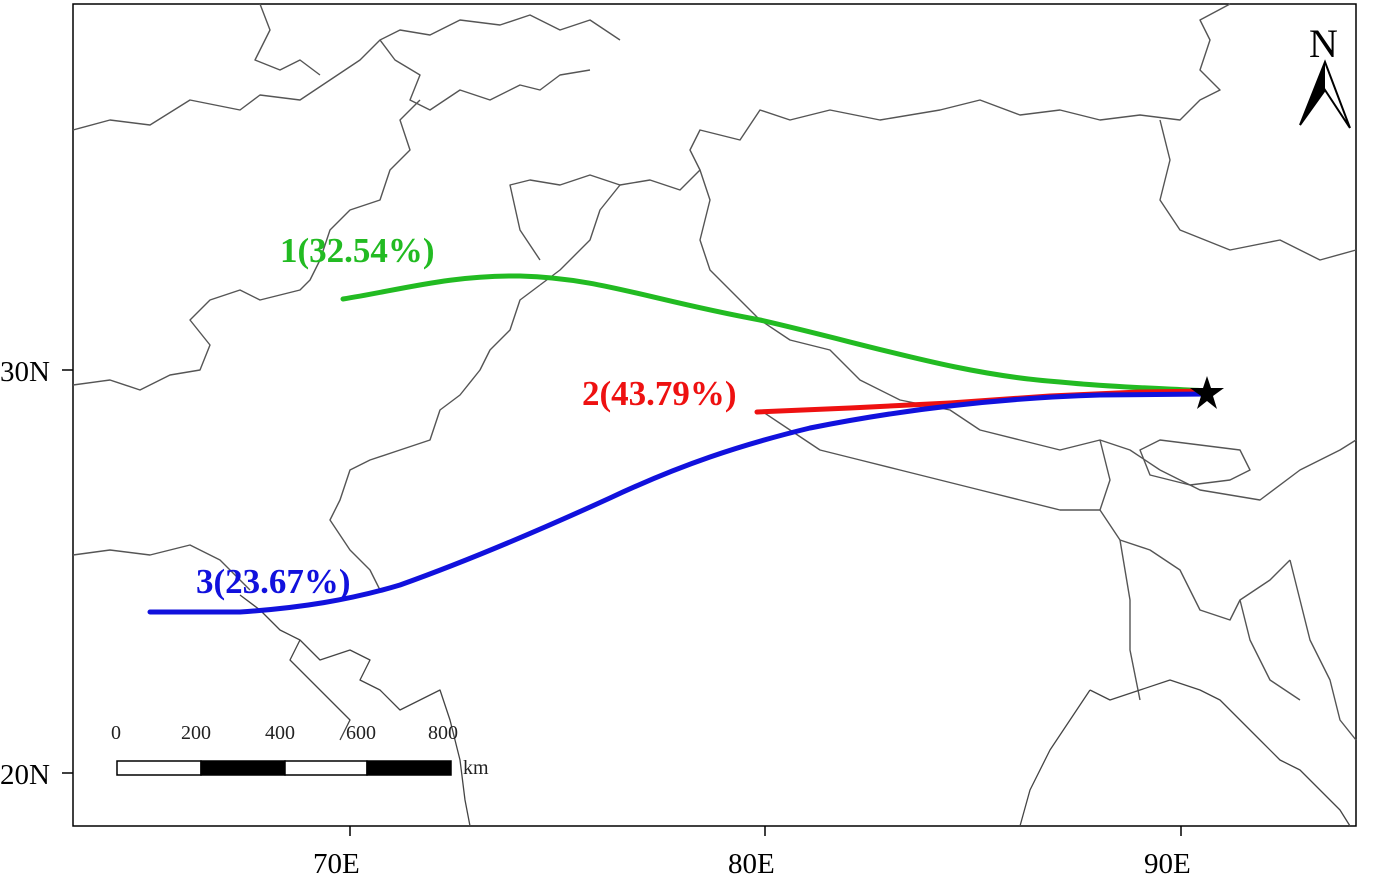  I want to click on scale-tick-200: 200, so click(196, 733).